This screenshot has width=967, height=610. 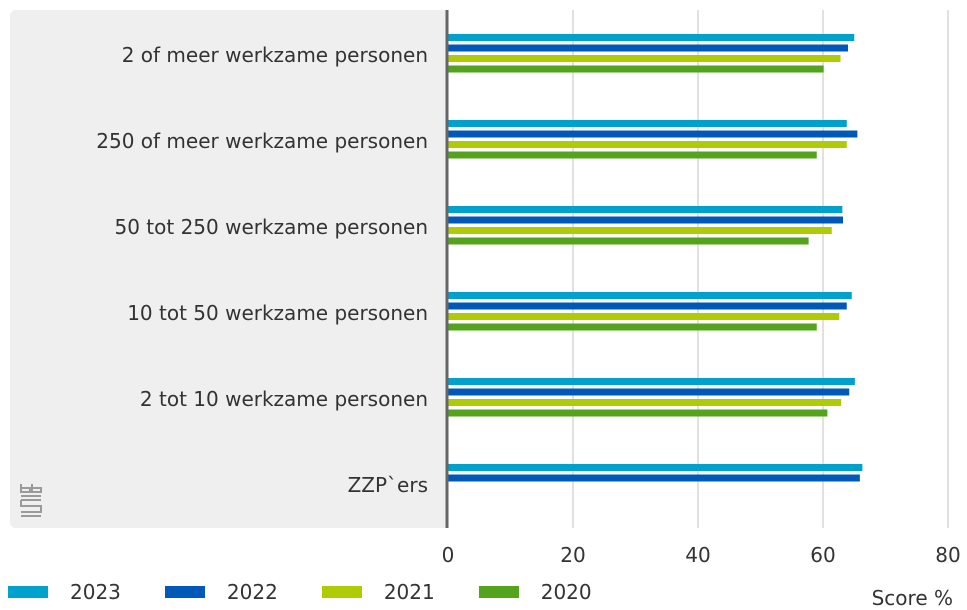 What do you see at coordinates (221, 592) in the screenshot?
I see `legend-item: 2022` at bounding box center [221, 592].